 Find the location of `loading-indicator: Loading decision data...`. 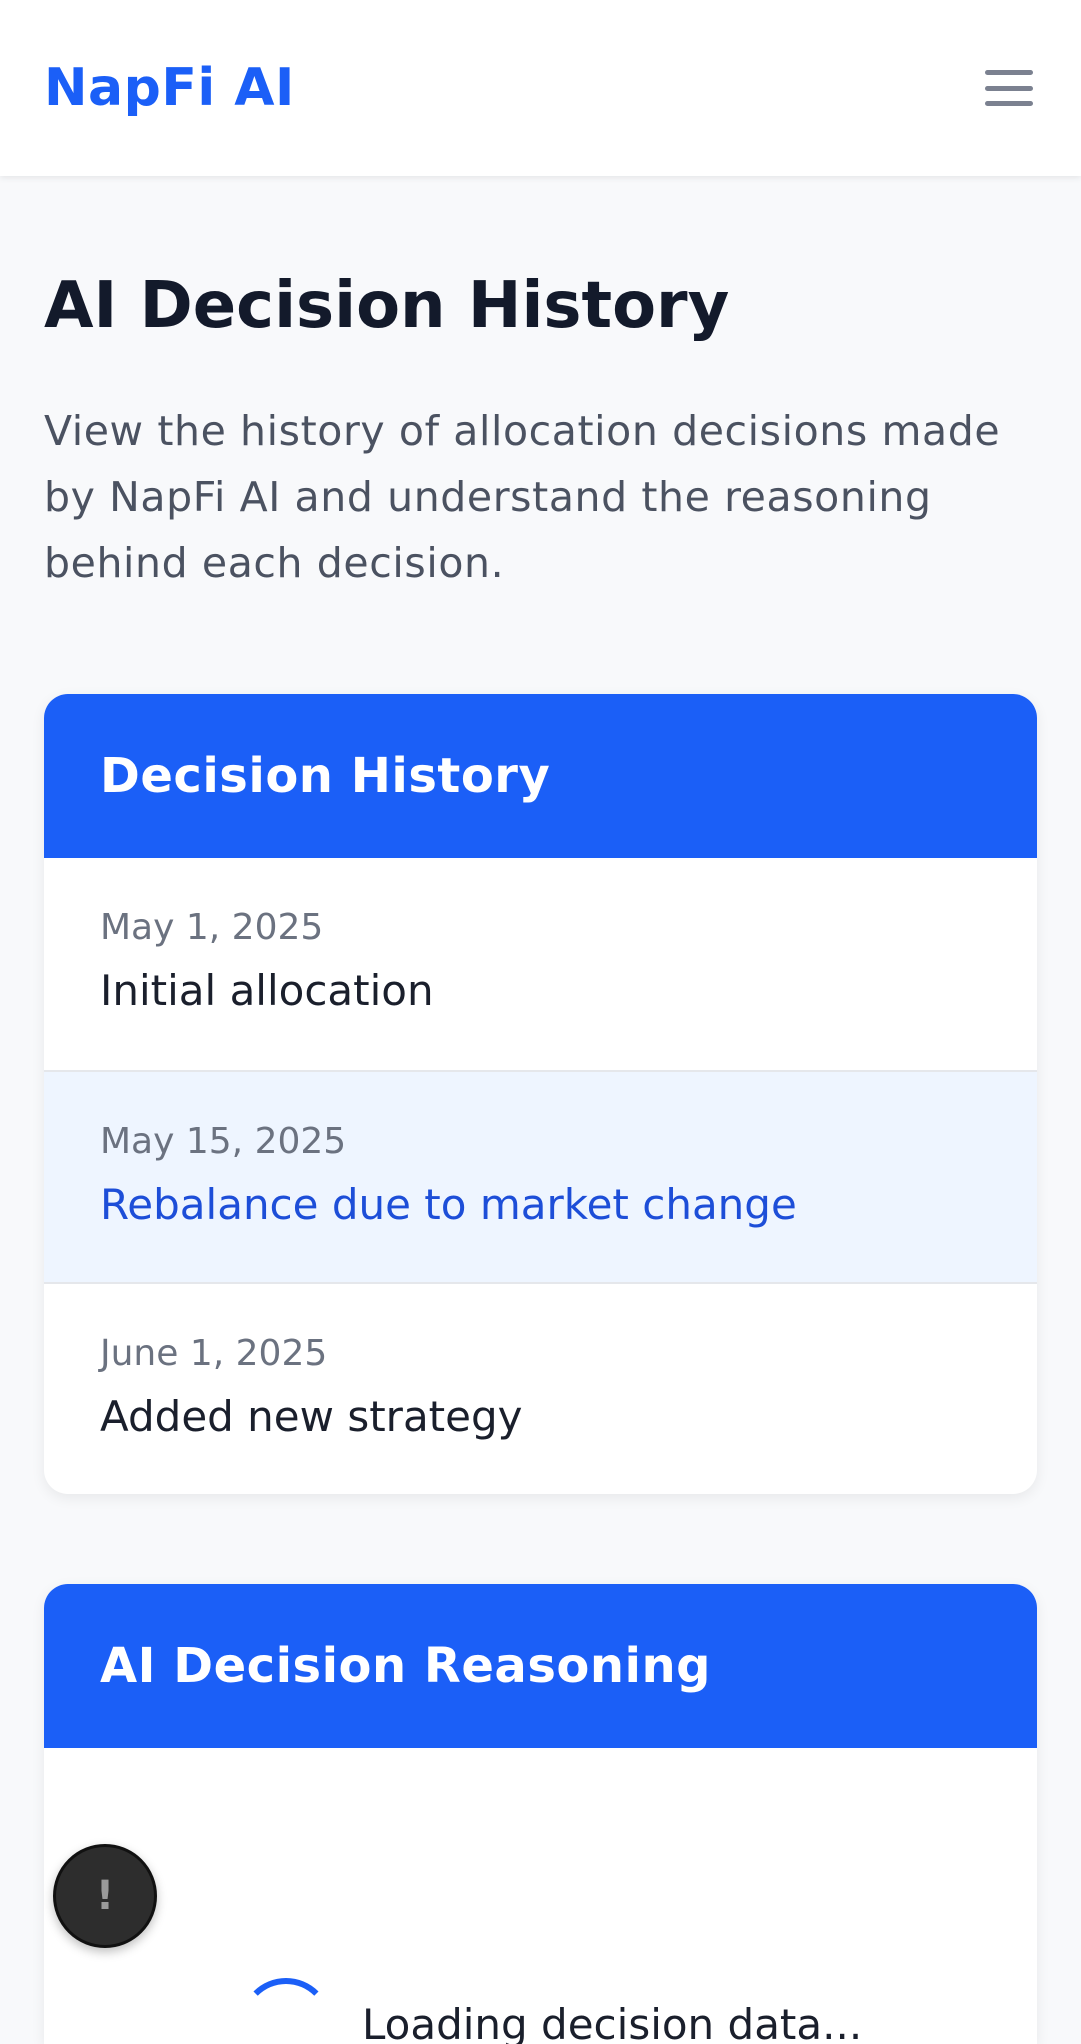

loading-indicator: Loading decision data... is located at coordinates (551, 2011).